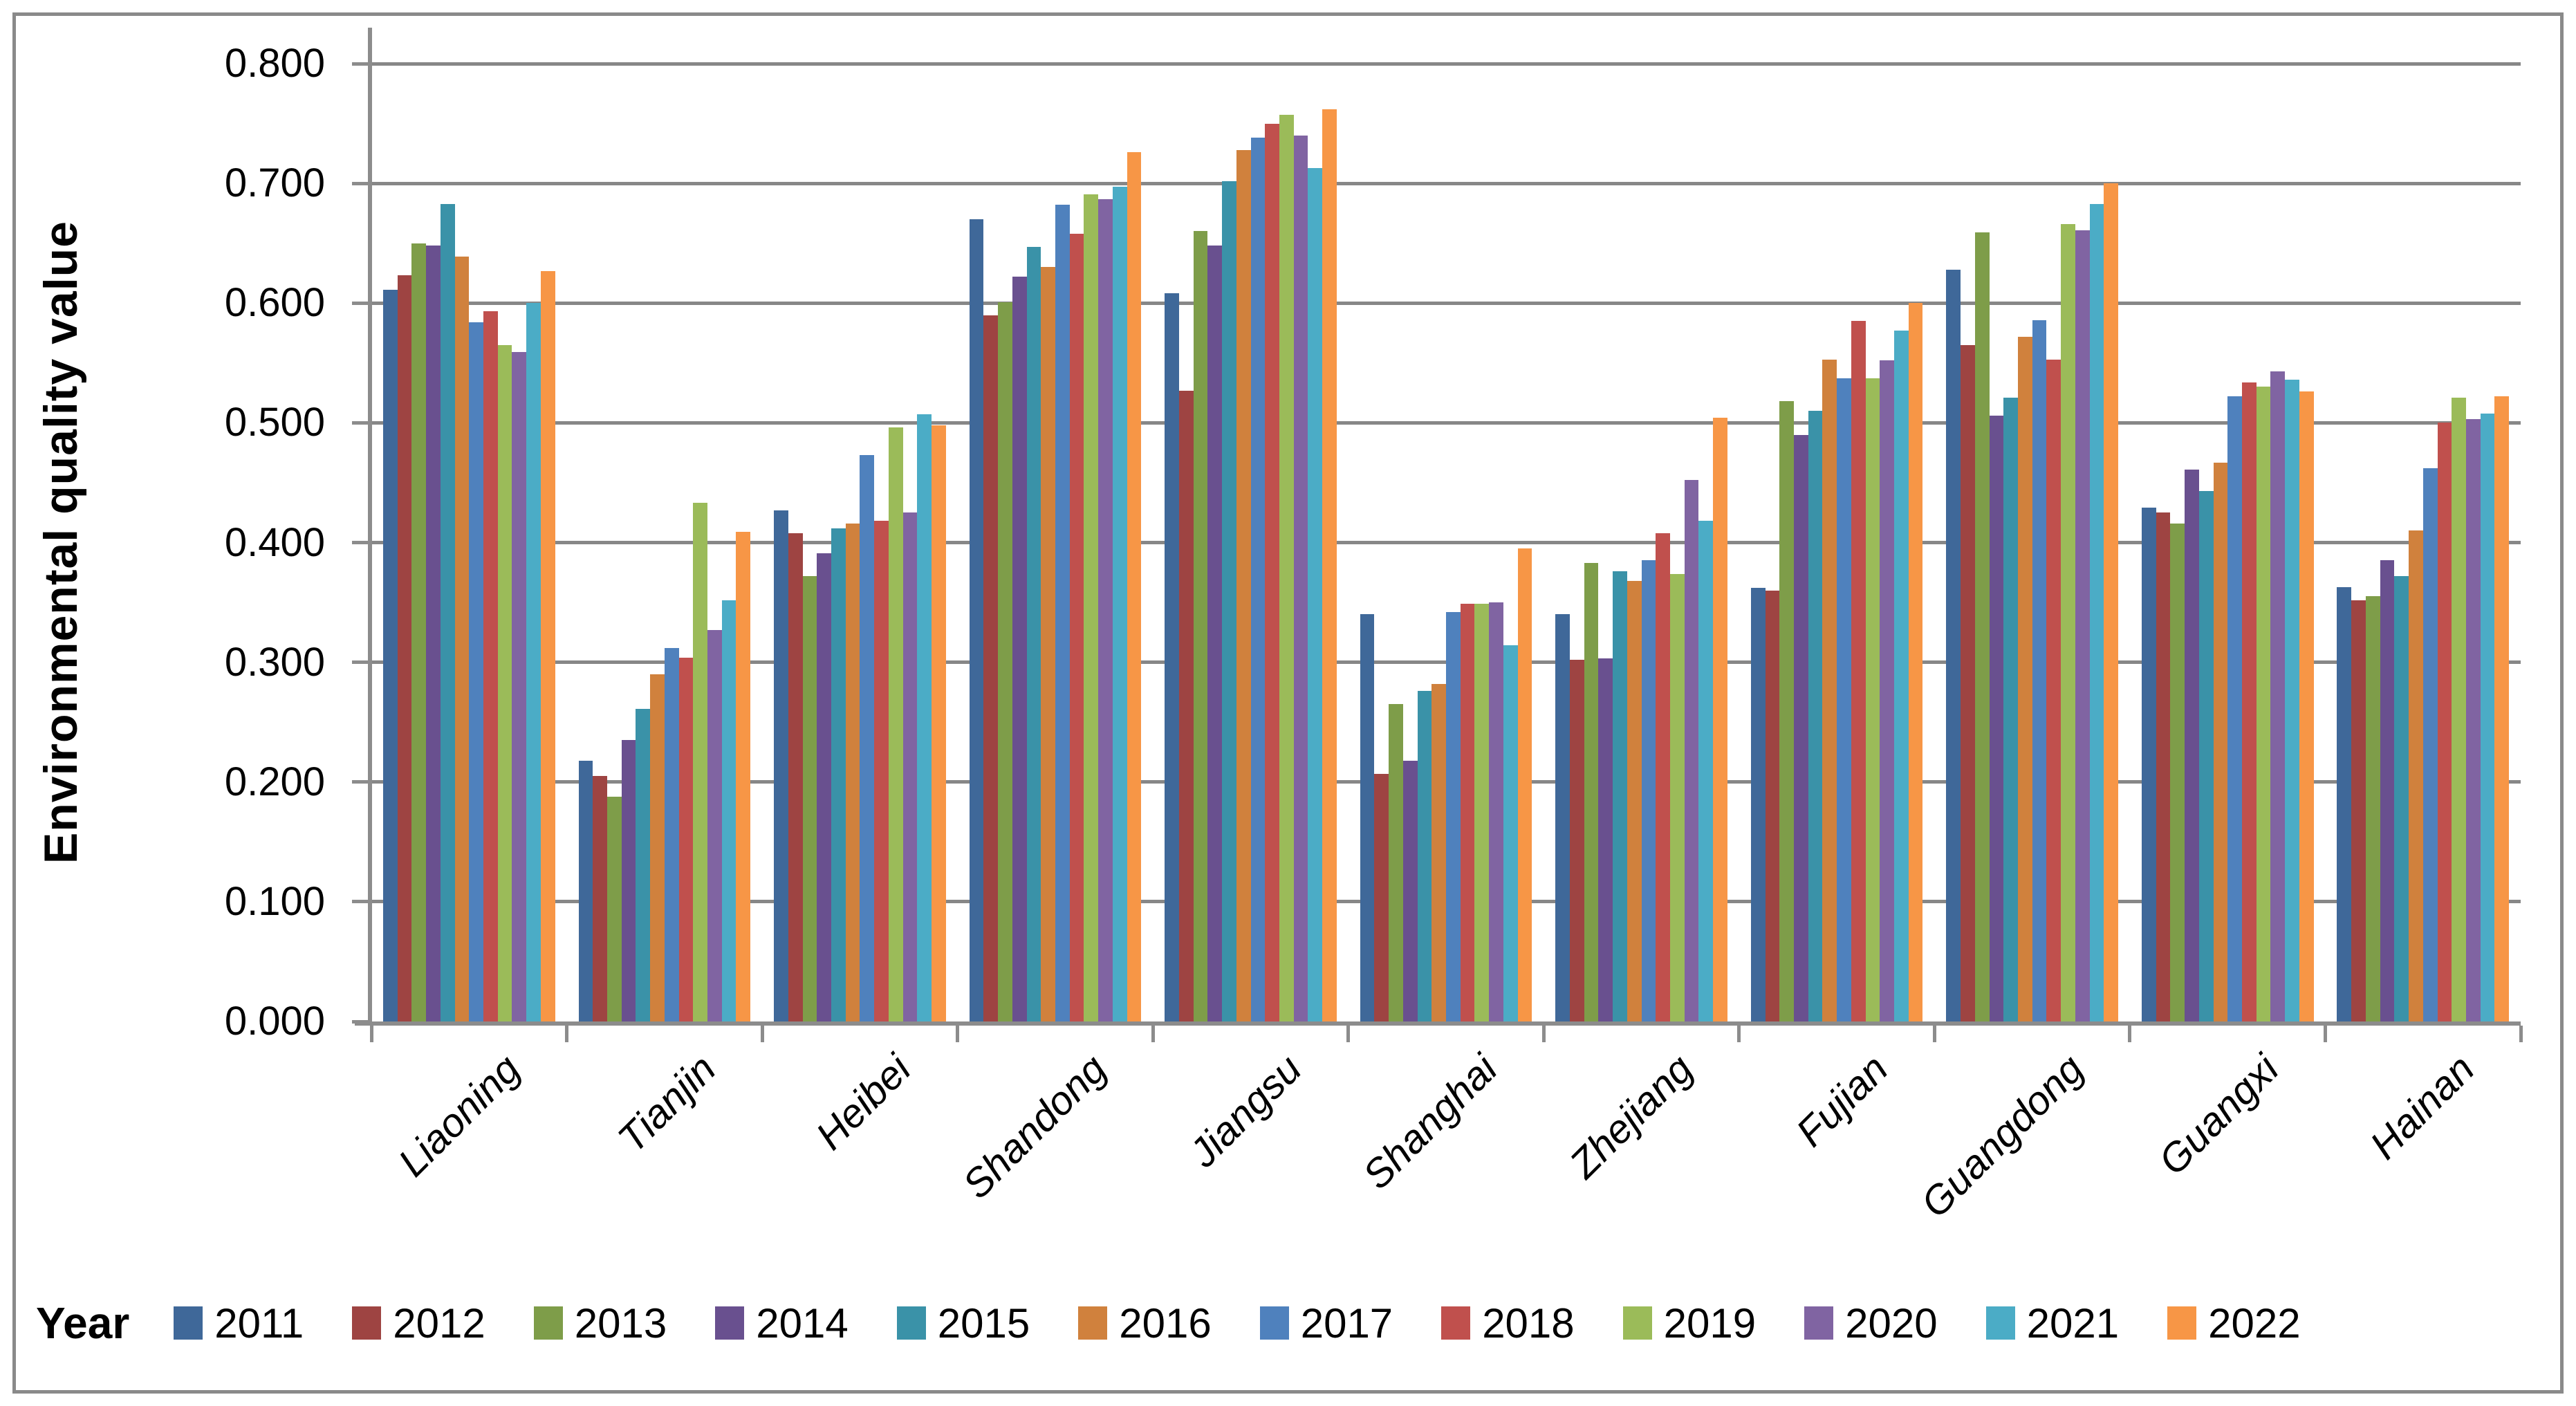 This screenshot has width=2576, height=1406. I want to click on bar-group-jiangsu, so click(1251, 542).